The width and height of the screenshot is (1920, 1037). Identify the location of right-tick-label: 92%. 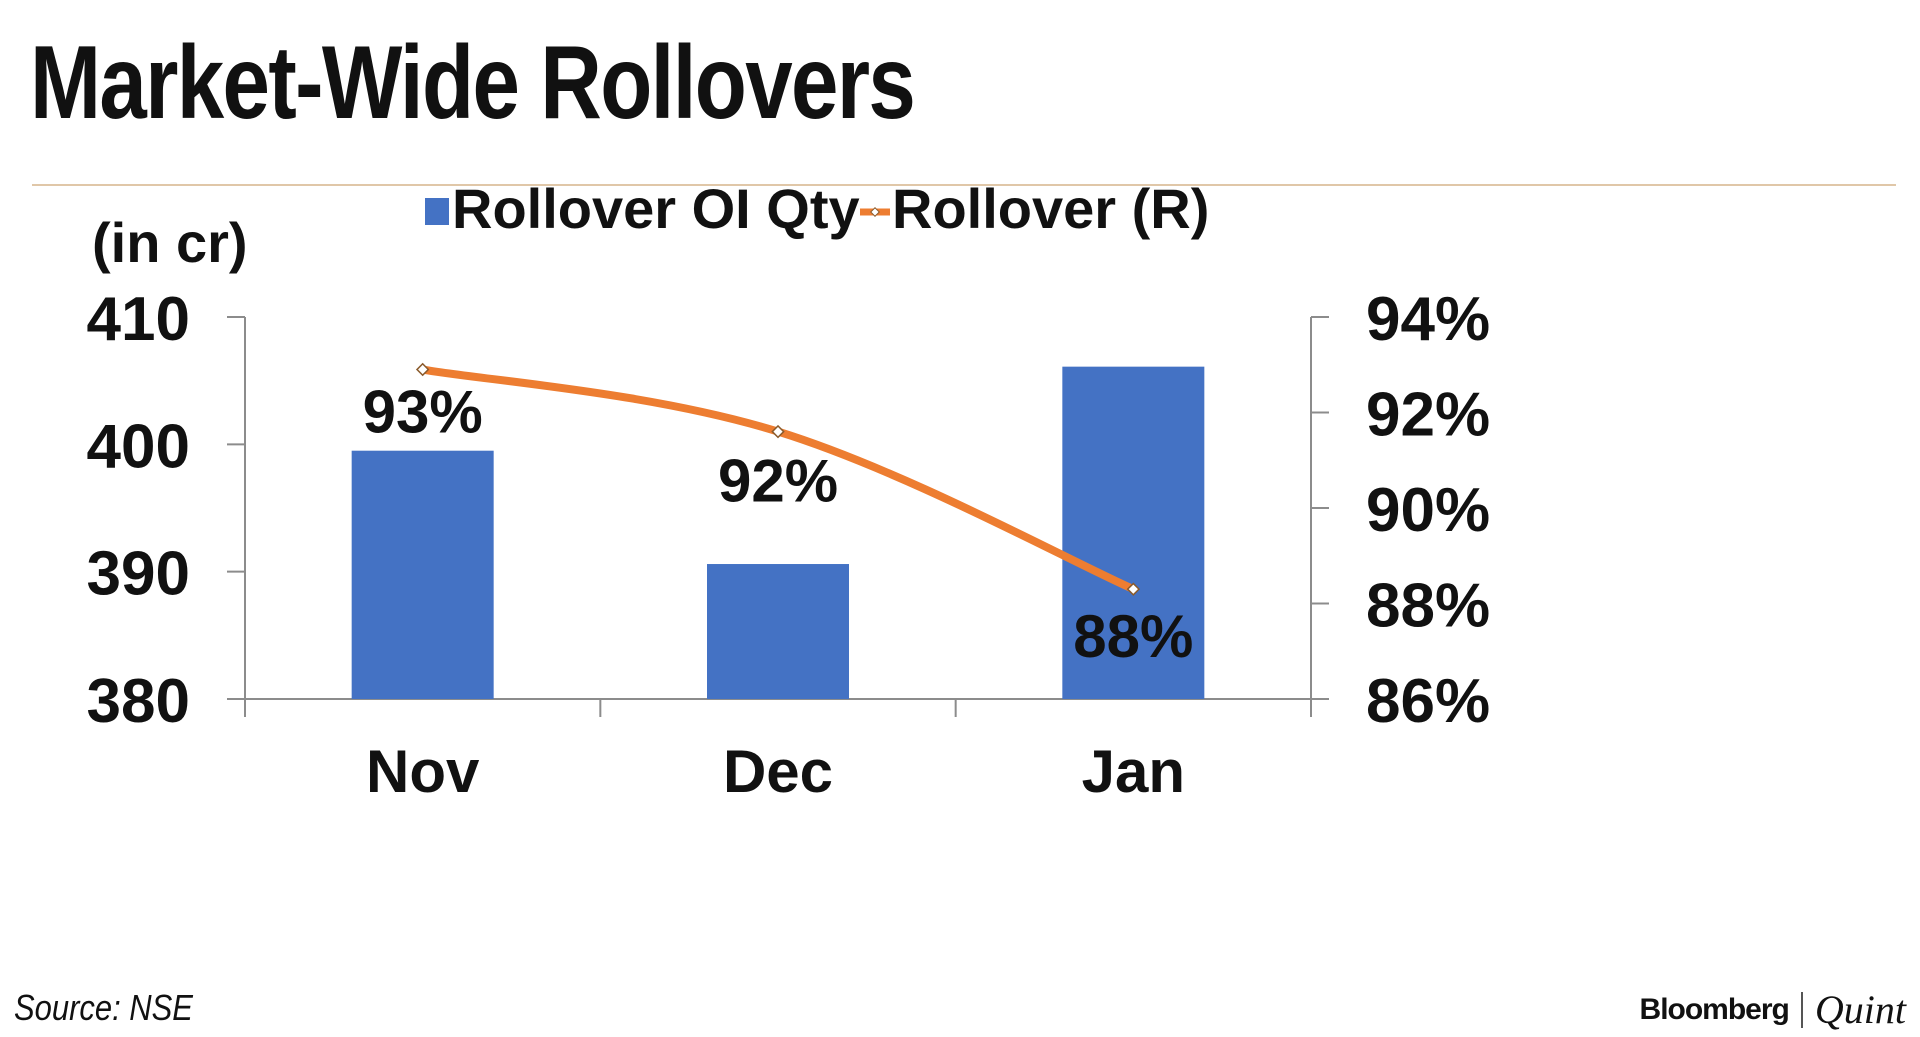
(1428, 415).